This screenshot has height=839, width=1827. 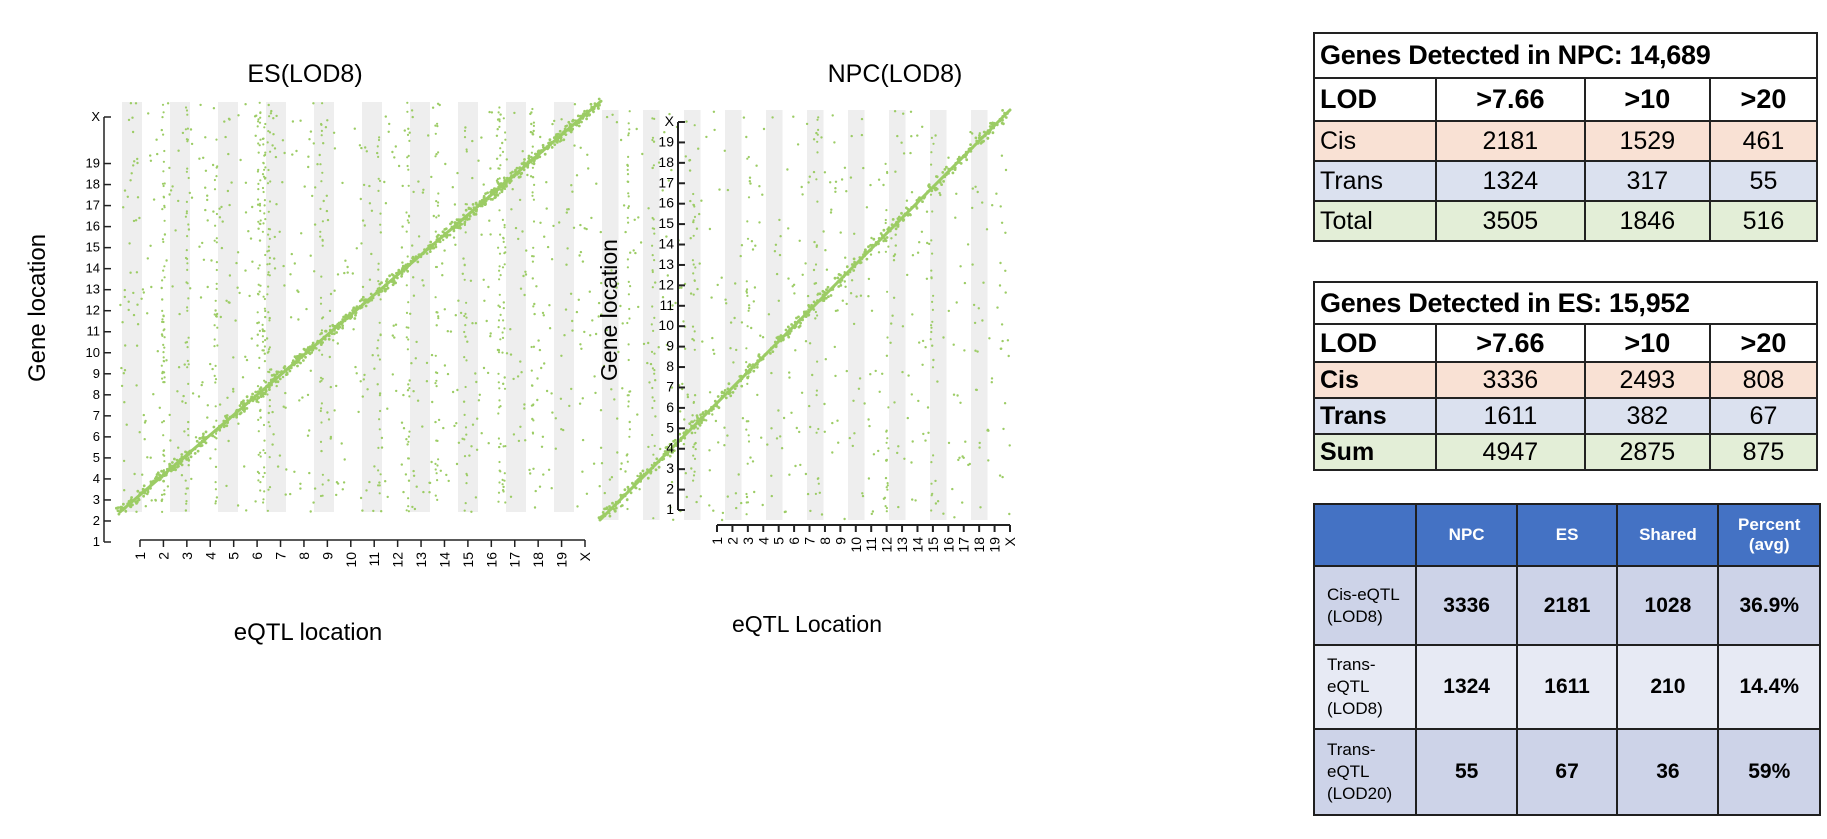 I want to click on table-row: Cis 2181 1529 461, so click(x=1566, y=141).